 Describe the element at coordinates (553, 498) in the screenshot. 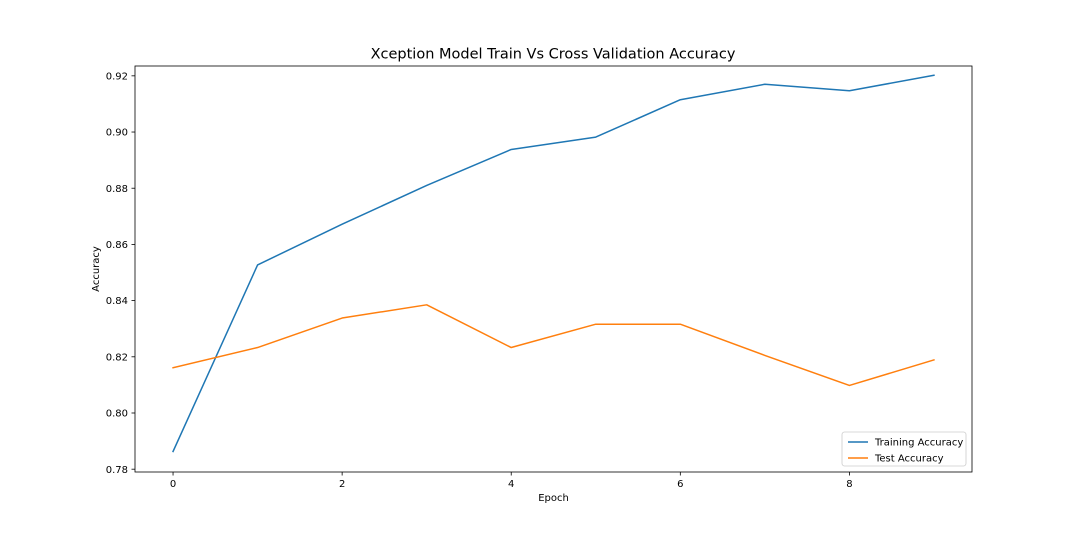

I see `x-axis-label: Epoch` at that location.